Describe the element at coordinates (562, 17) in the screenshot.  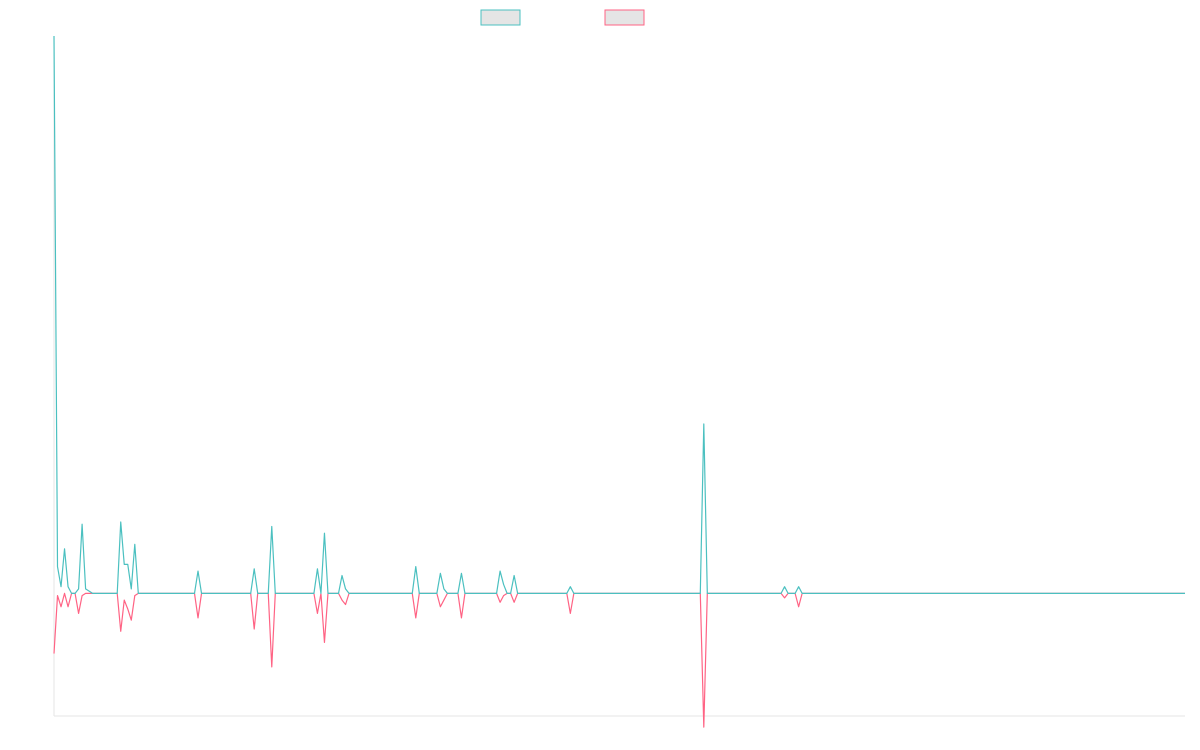
I see `legend` at that location.